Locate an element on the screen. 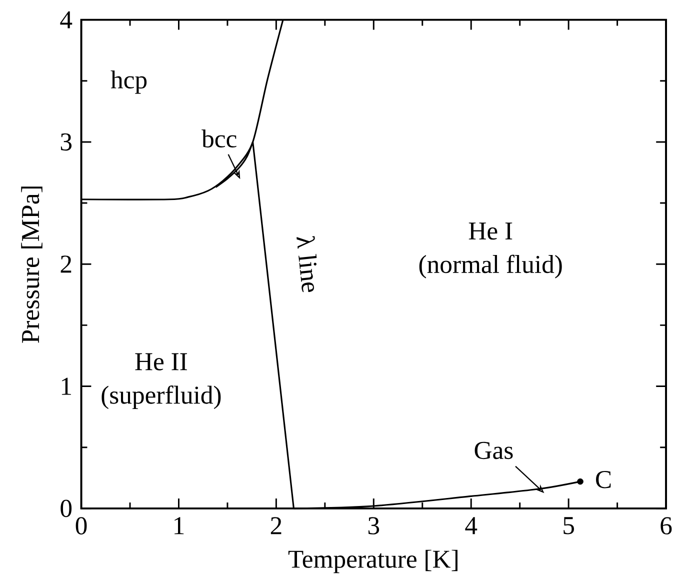 This screenshot has height=582, width=681. y-tick-label: 4 is located at coordinates (66, 19).